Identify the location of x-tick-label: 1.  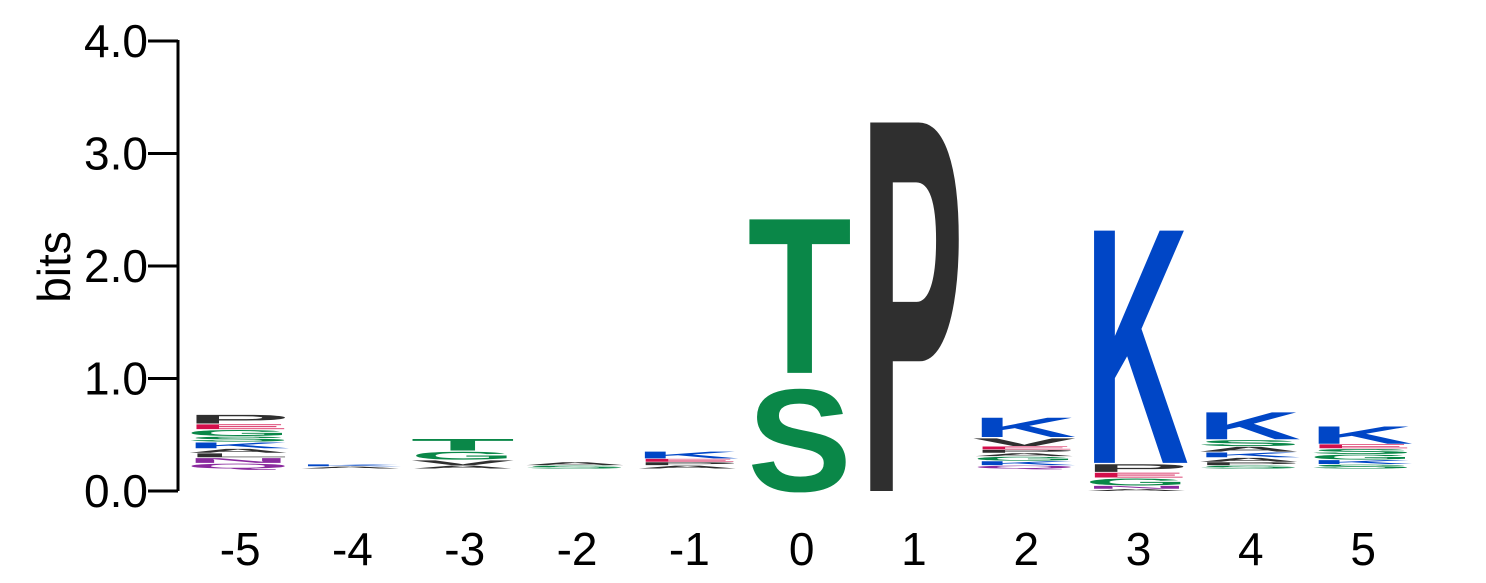
(914, 549).